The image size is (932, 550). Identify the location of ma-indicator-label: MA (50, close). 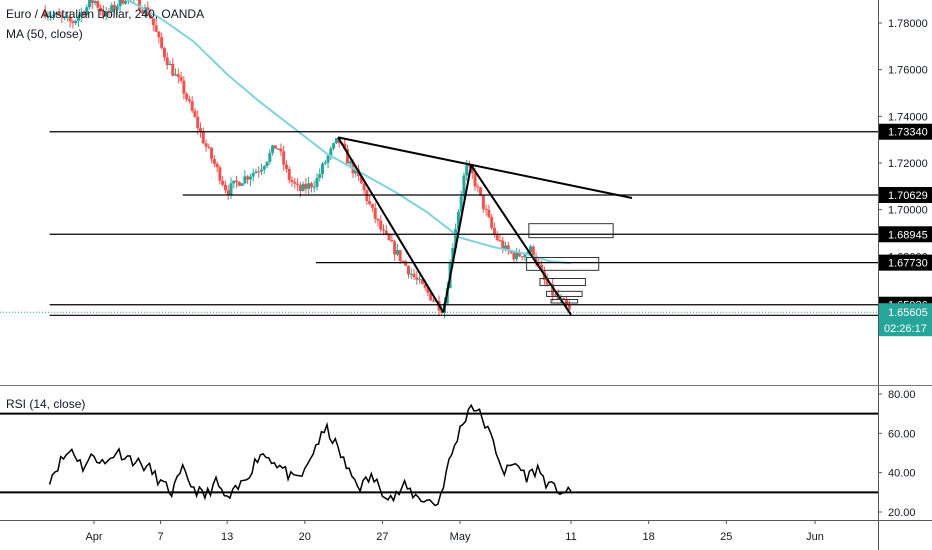
(44, 34).